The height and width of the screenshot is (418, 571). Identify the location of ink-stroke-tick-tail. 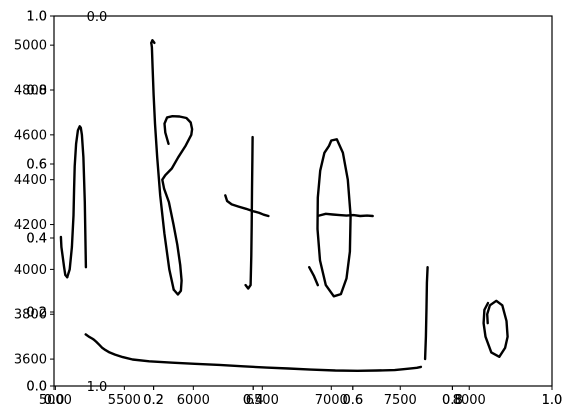
(64, 257).